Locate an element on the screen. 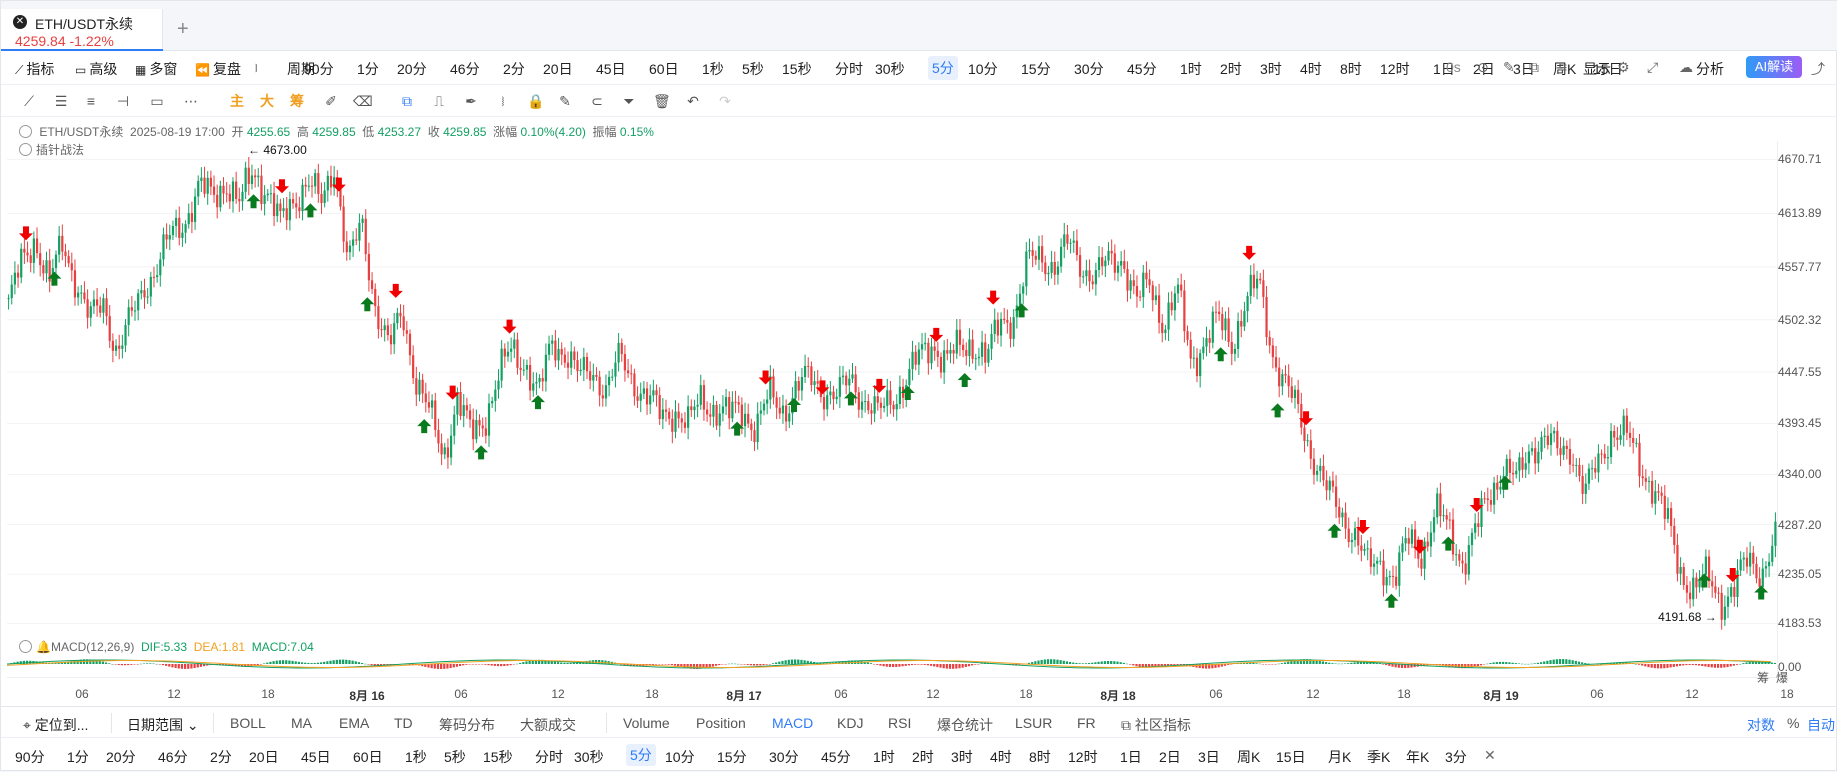  lock-icon: 🔒 is located at coordinates (536, 101).